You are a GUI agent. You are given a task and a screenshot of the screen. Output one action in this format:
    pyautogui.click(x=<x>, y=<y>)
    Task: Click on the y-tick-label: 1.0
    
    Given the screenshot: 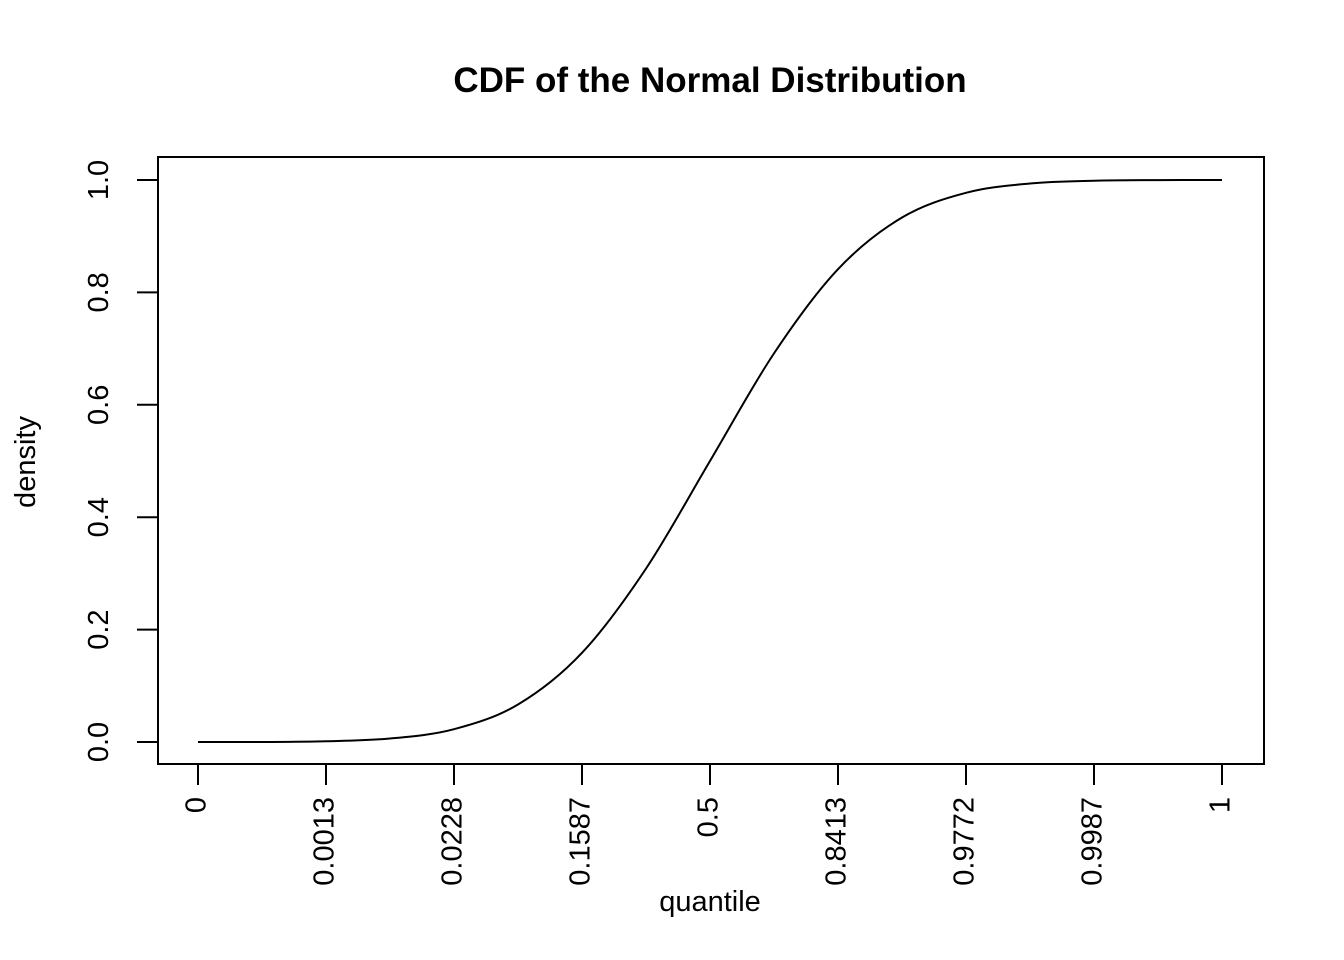 What is the action you would take?
    pyautogui.click(x=99, y=180)
    